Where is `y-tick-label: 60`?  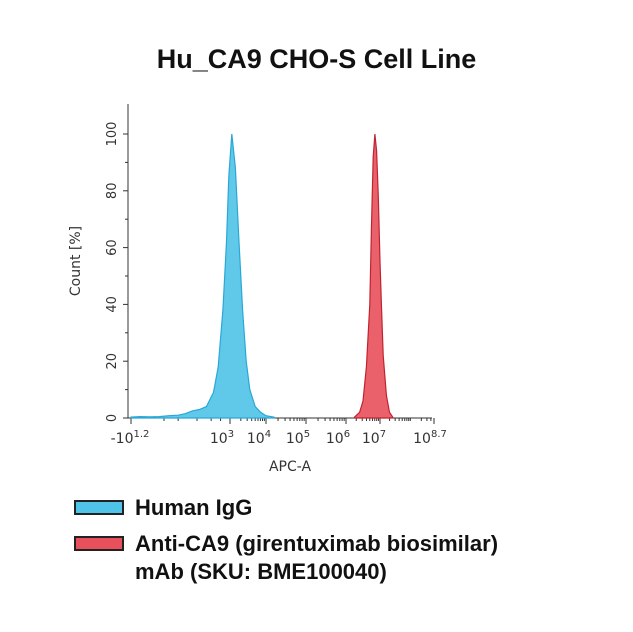 y-tick-label: 60 is located at coordinates (112, 247).